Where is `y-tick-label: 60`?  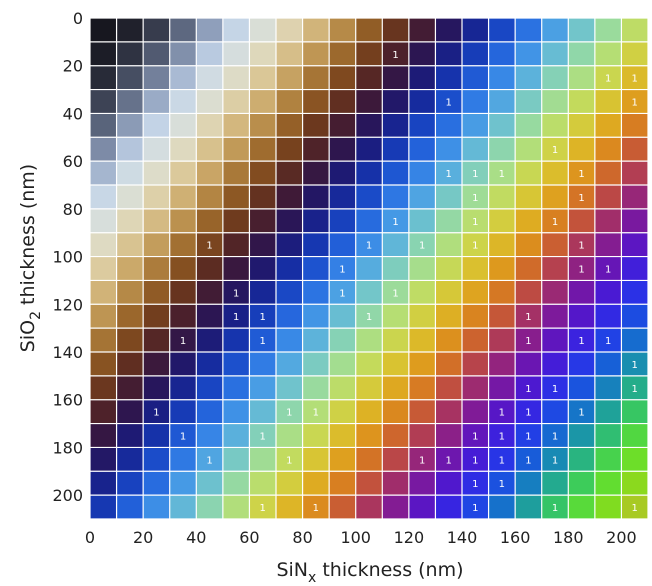
y-tick-label: 60 is located at coordinates (73, 161).